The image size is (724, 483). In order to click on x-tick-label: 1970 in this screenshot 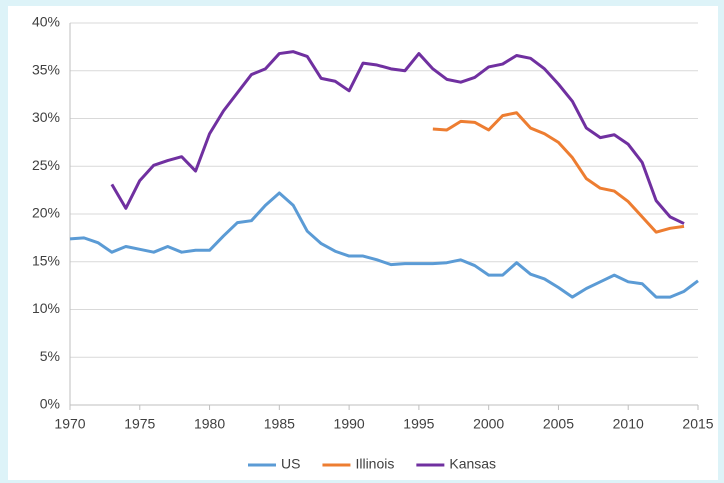, I will do `click(69, 424)`.